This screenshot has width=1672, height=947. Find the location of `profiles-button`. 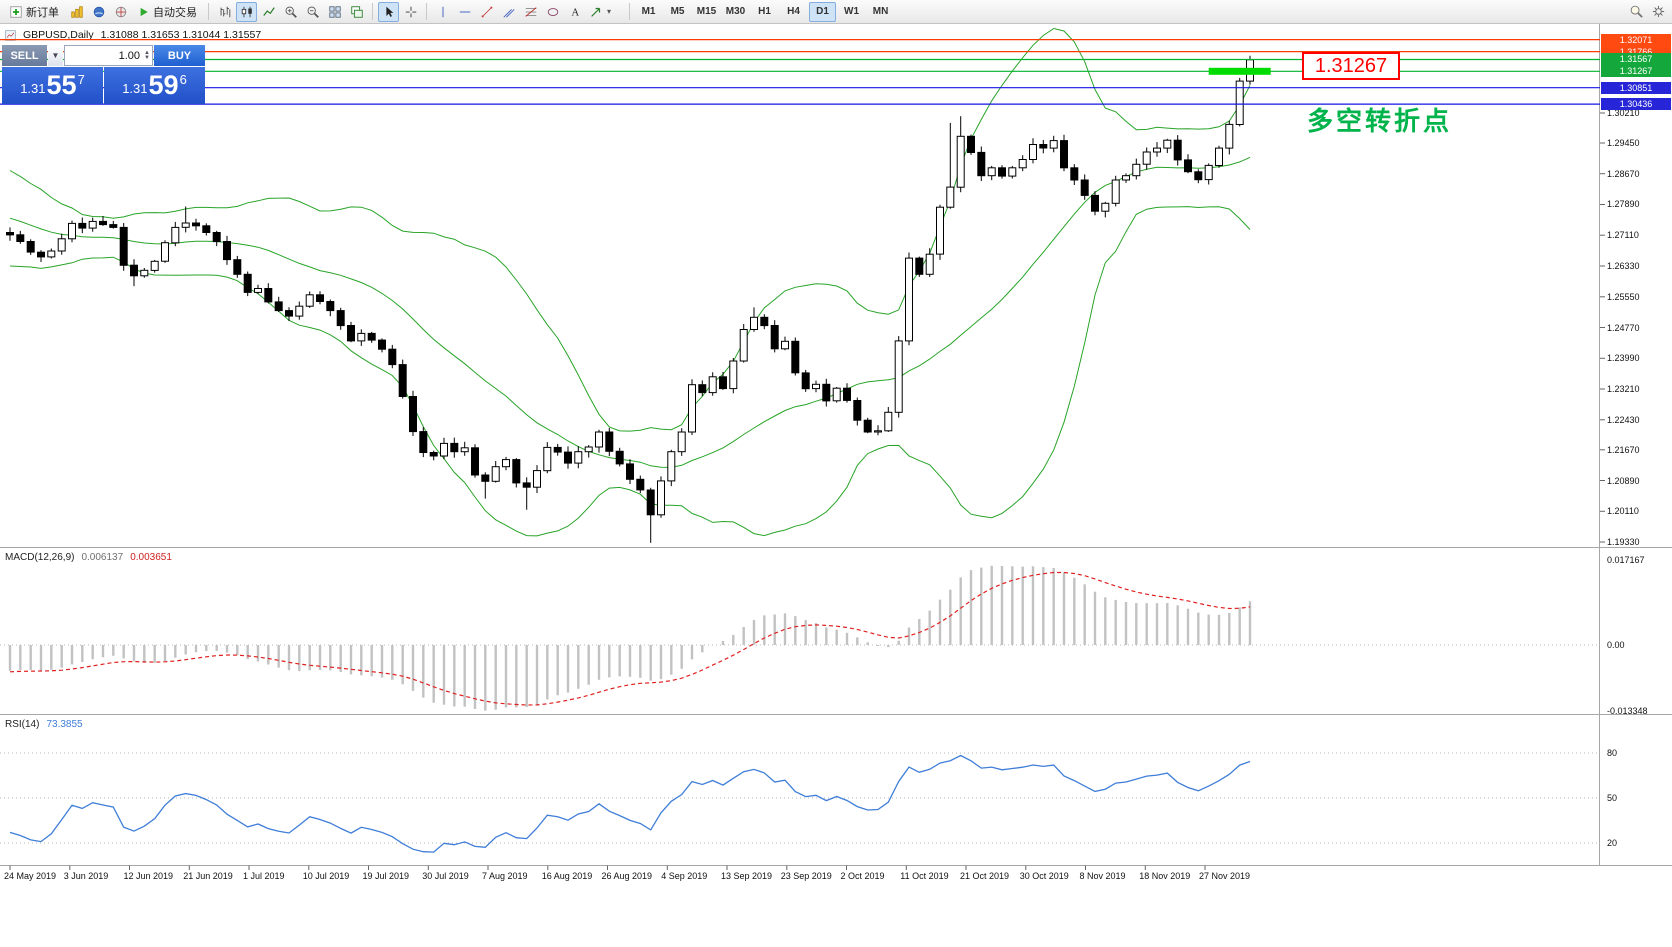

profiles-button is located at coordinates (98, 12).